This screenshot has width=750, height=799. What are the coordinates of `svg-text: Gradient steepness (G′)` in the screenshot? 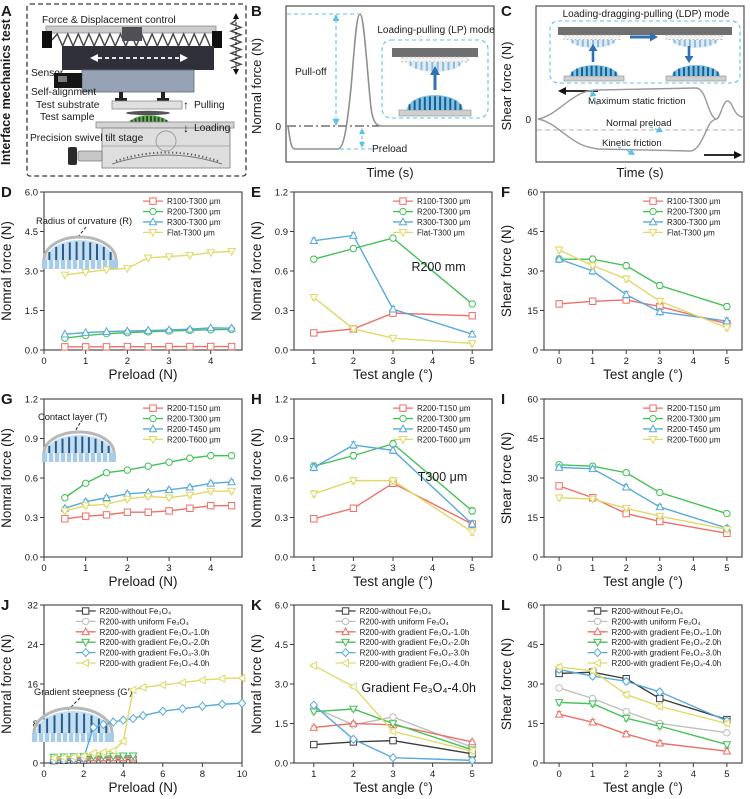 It's located at (83, 692).